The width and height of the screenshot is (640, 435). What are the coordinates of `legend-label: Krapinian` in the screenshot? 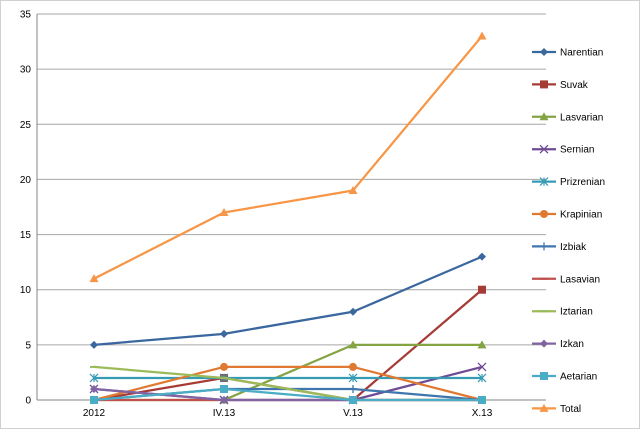 It's located at (581, 215).